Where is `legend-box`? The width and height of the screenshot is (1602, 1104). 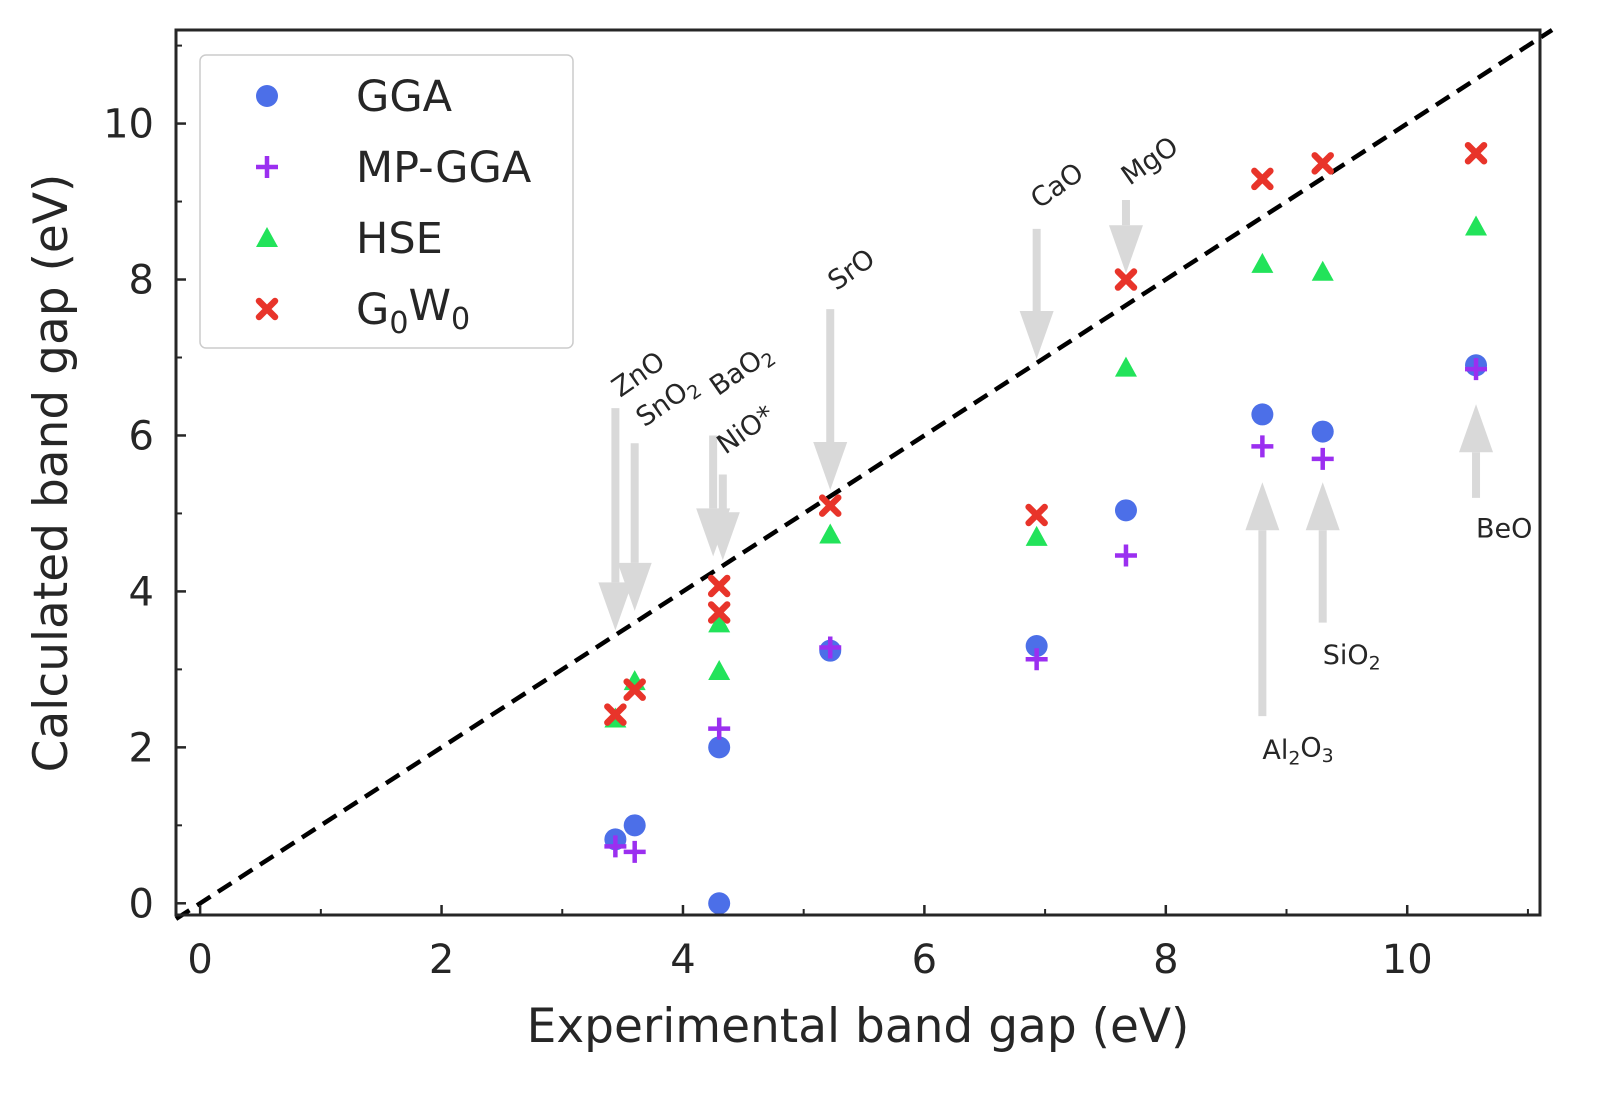
legend-box is located at coordinates (386, 201).